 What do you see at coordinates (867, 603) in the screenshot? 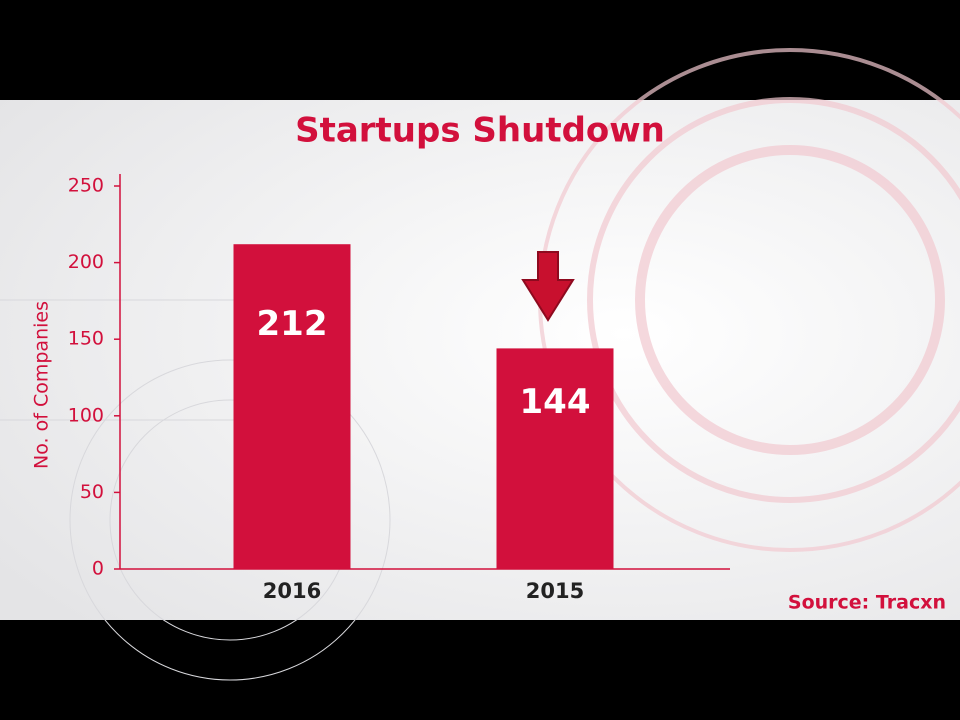
I see `source: Source: Tracxn` at bounding box center [867, 603].